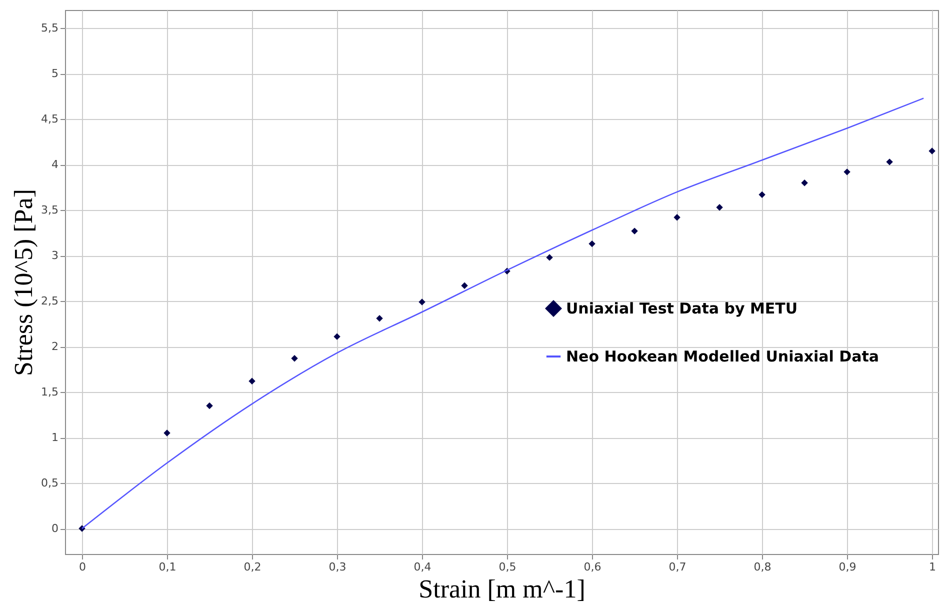 The width and height of the screenshot is (944, 608). Describe the element at coordinates (932, 567) in the screenshot. I see `x-tick-label: 1` at that location.